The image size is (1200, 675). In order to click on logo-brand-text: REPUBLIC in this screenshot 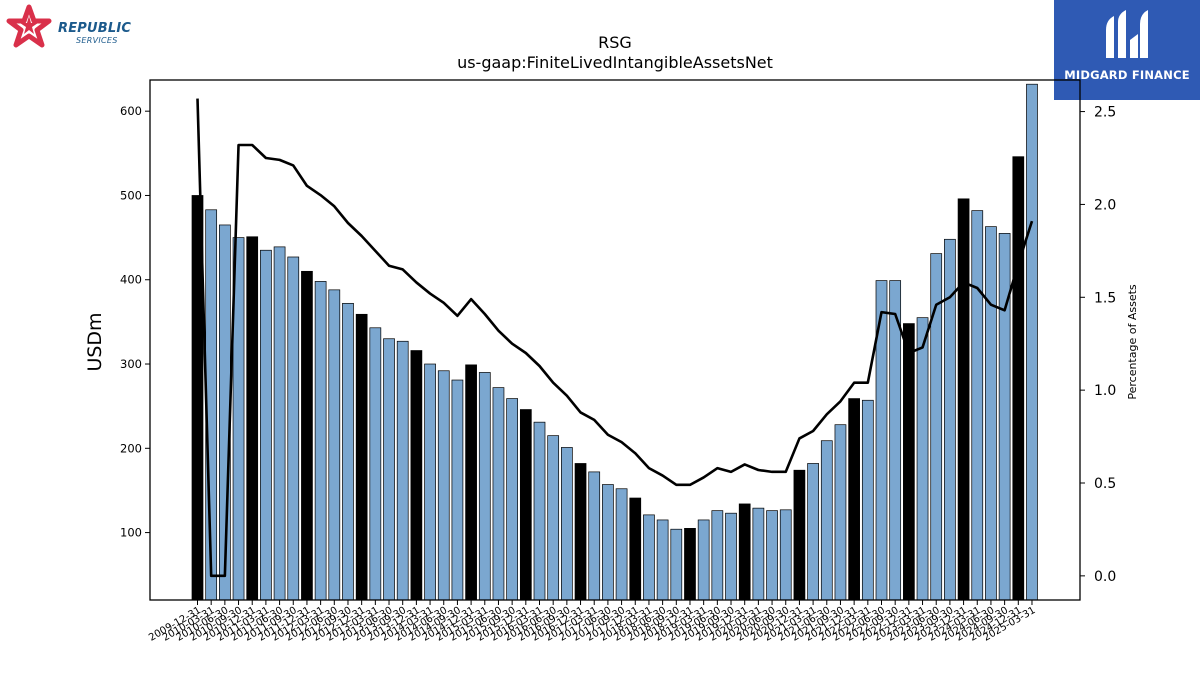, I will do `click(95, 28)`.